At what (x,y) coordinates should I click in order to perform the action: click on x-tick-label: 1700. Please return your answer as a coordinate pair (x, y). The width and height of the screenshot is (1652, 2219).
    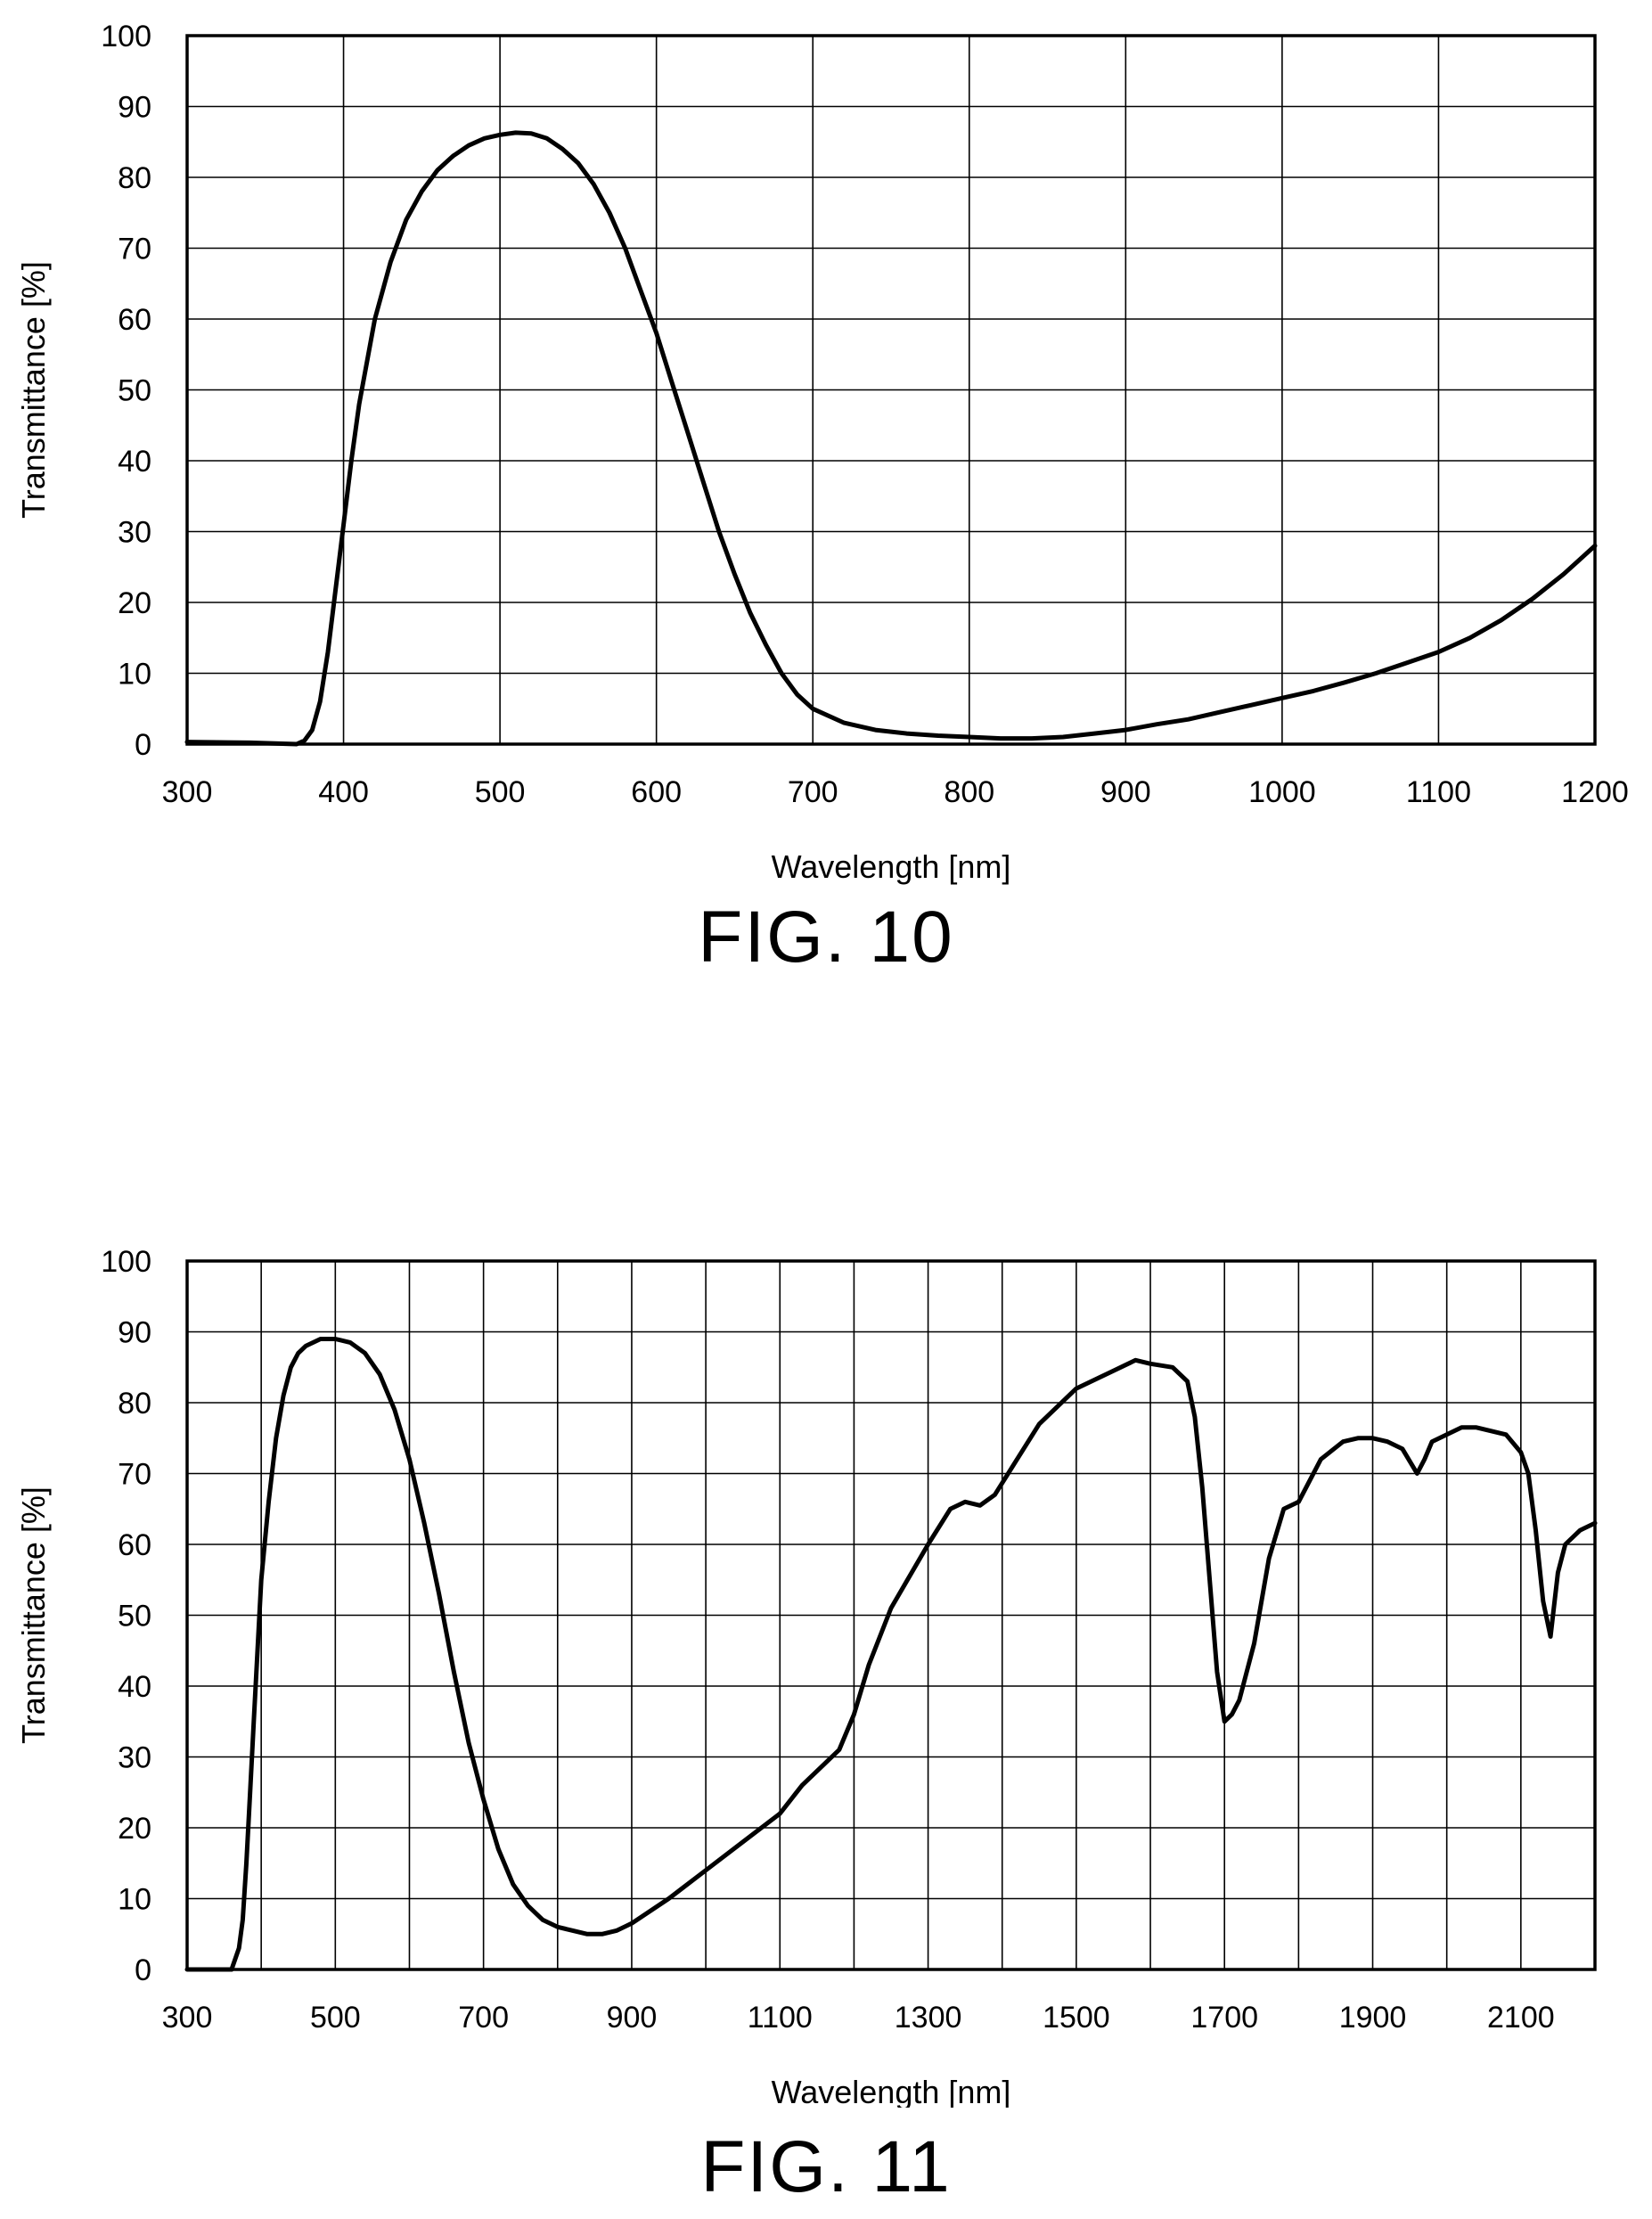
    Looking at the image, I should click on (1224, 2018).